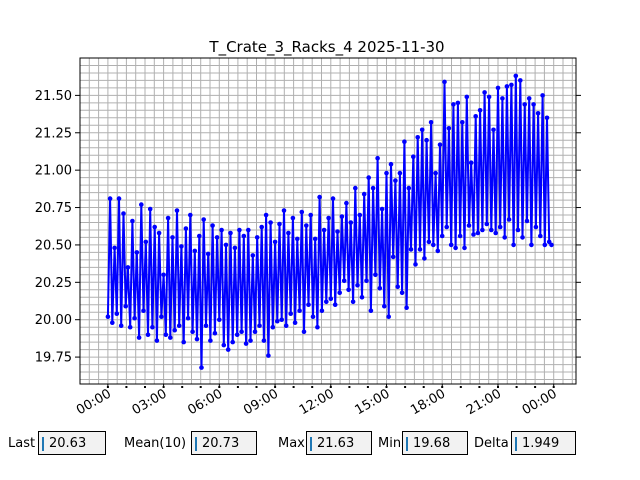 This screenshot has height=480, width=640. I want to click on stat-min-field: 19.68, so click(435, 443).